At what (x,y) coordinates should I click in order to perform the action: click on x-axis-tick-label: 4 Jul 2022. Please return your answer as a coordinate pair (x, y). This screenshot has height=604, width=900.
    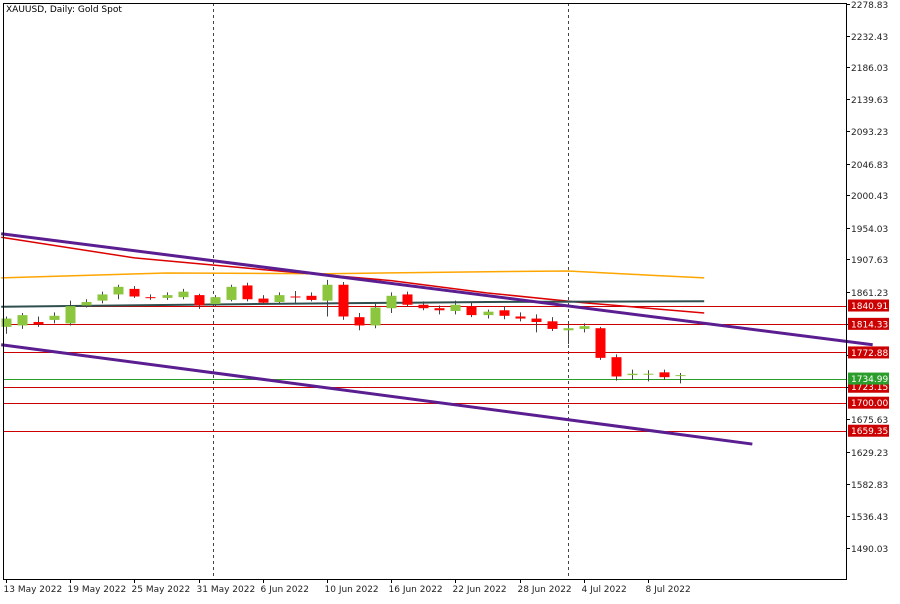
    Looking at the image, I should click on (604, 590).